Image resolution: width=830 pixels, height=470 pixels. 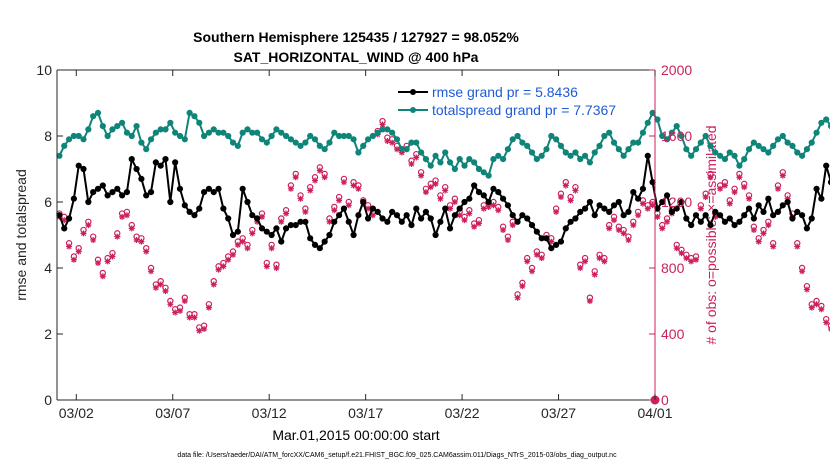 What do you see at coordinates (676, 202) in the screenshot?
I see `y-tick-label-right: 1200` at bounding box center [676, 202].